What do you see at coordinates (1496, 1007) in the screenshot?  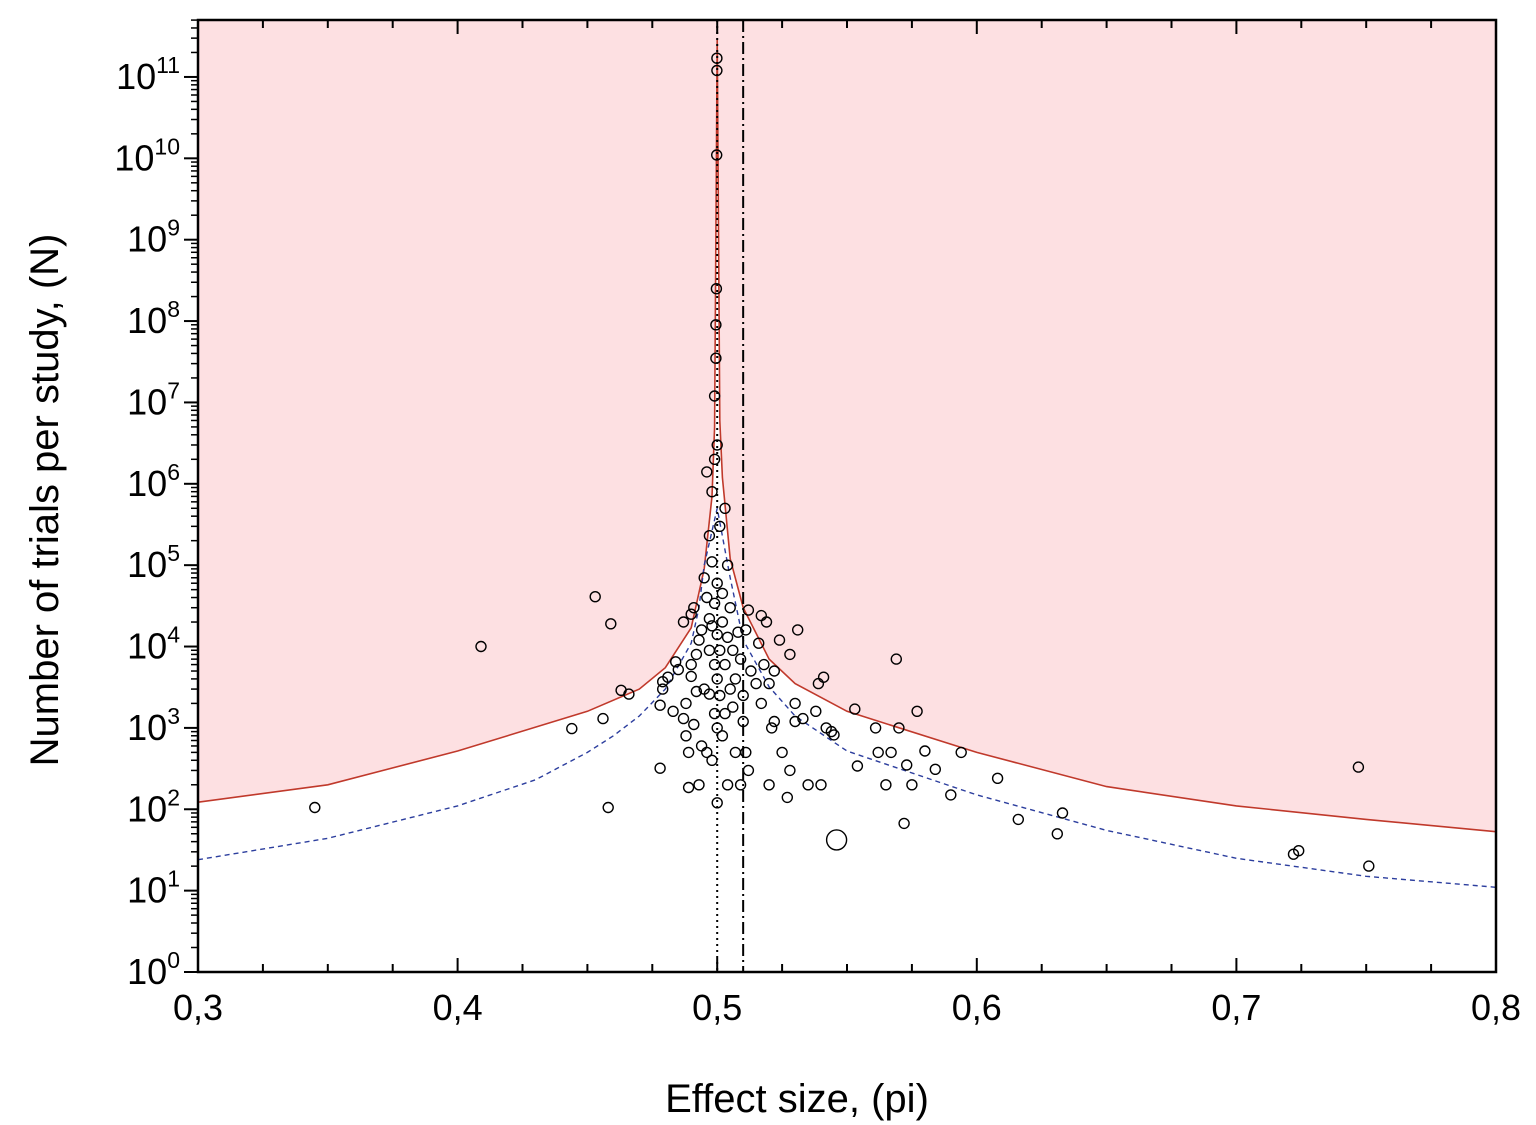 I see `x-tick-label: 0,8` at bounding box center [1496, 1007].